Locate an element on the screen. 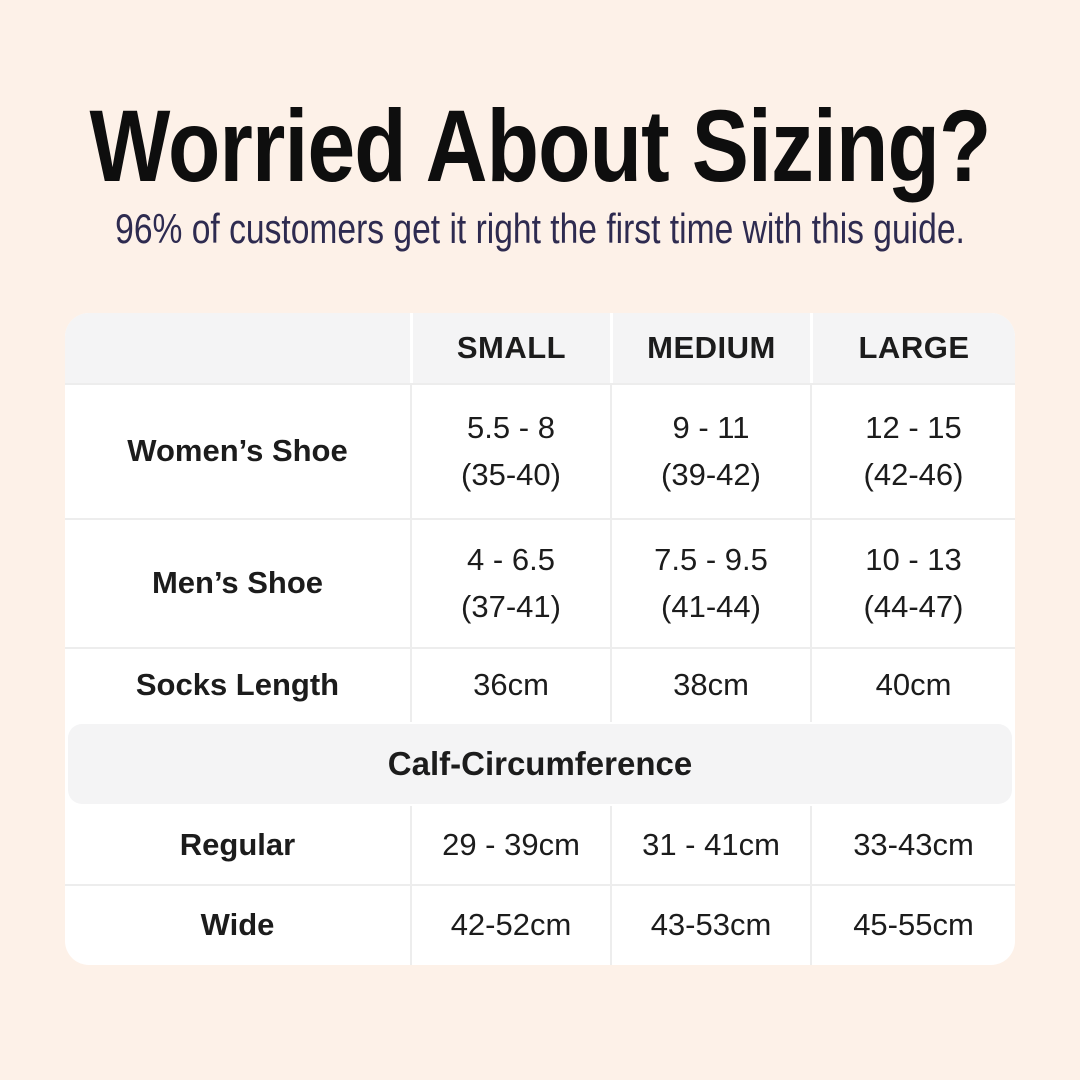 Image resolution: width=1080 pixels, height=1080 pixels. value-line: (42-46) is located at coordinates (913, 474).